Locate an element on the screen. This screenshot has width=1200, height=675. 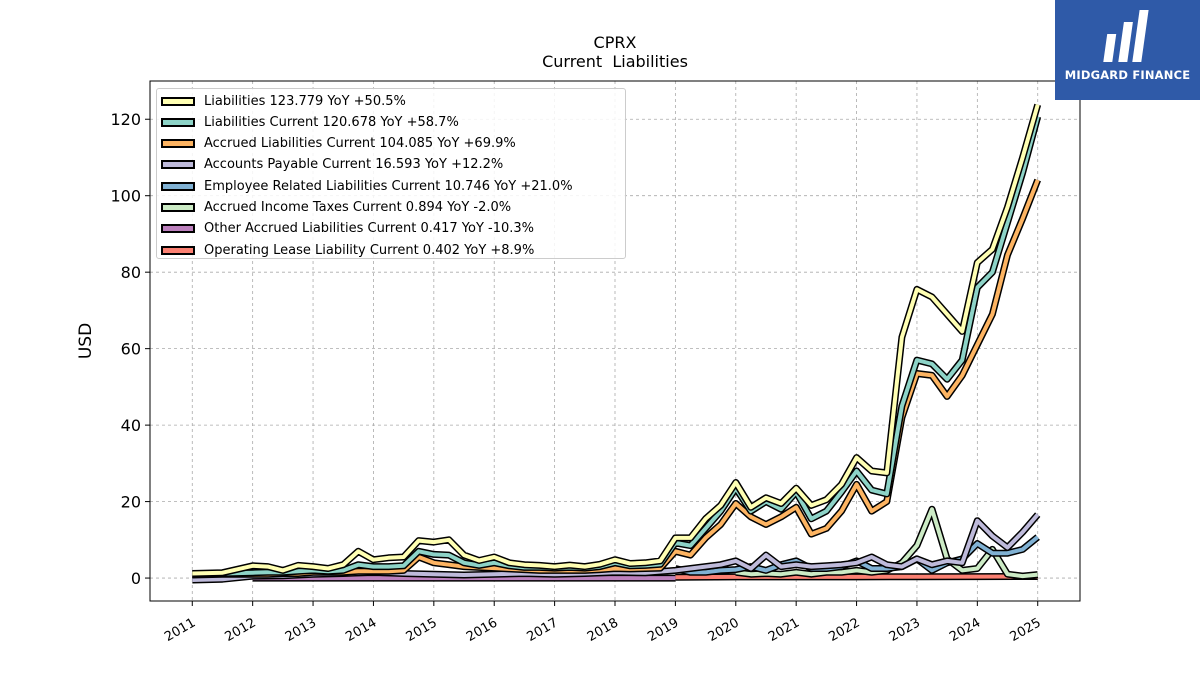
x-tick-label: 2024 is located at coordinates (965, 630).